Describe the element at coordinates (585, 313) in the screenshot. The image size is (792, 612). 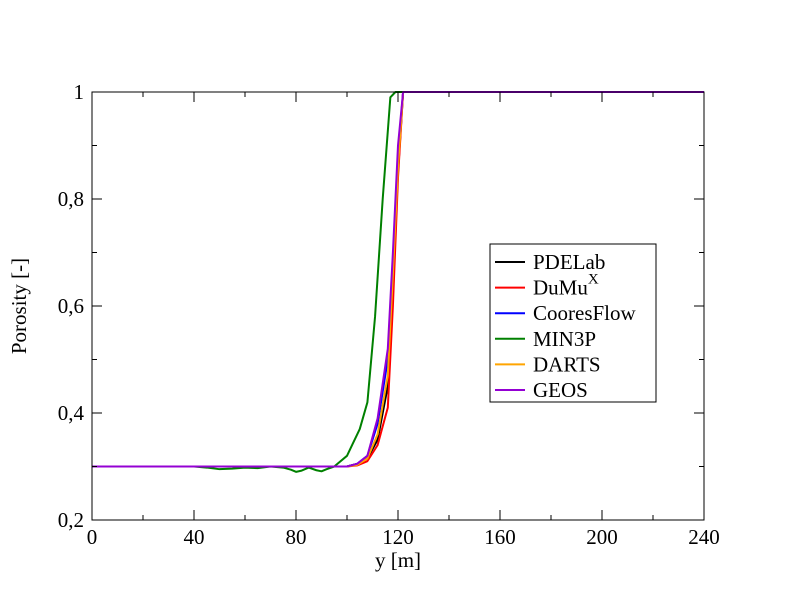
I see `legend-label: CooresFlow` at that location.